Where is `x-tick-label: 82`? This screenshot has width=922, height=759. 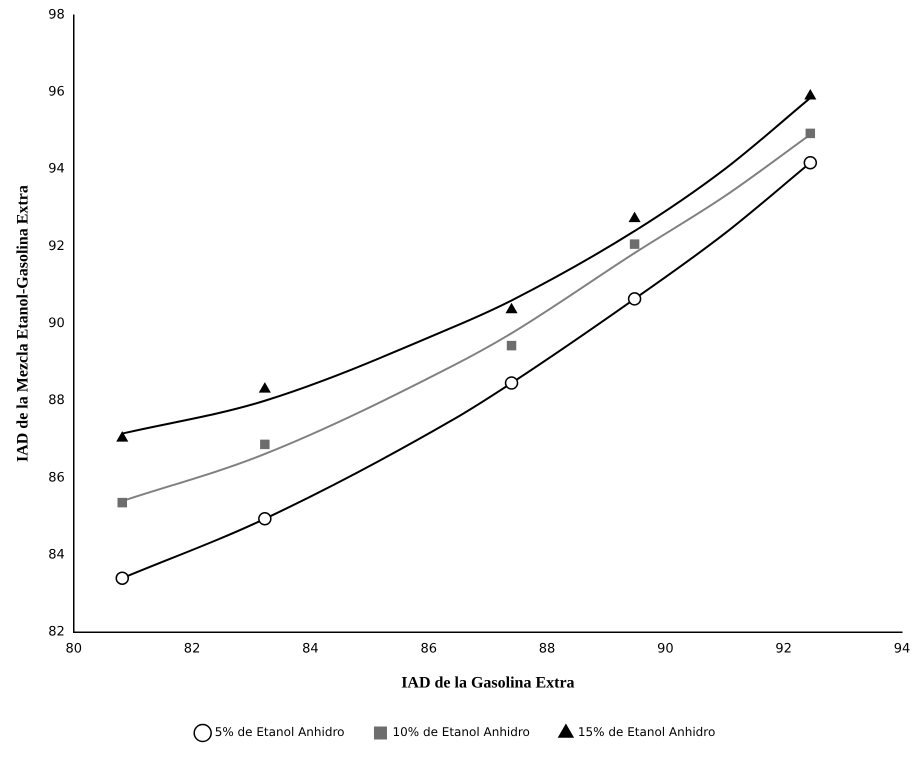
x-tick-label: 82 is located at coordinates (192, 648).